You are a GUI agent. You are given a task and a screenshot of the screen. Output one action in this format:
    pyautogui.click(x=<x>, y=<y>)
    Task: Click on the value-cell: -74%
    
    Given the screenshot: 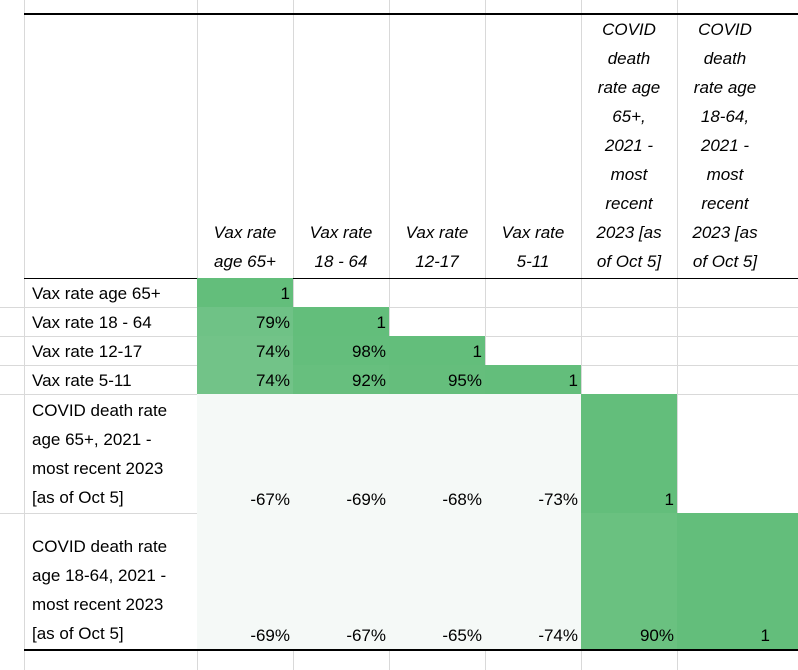 What is the action you would take?
    pyautogui.click(x=533, y=581)
    